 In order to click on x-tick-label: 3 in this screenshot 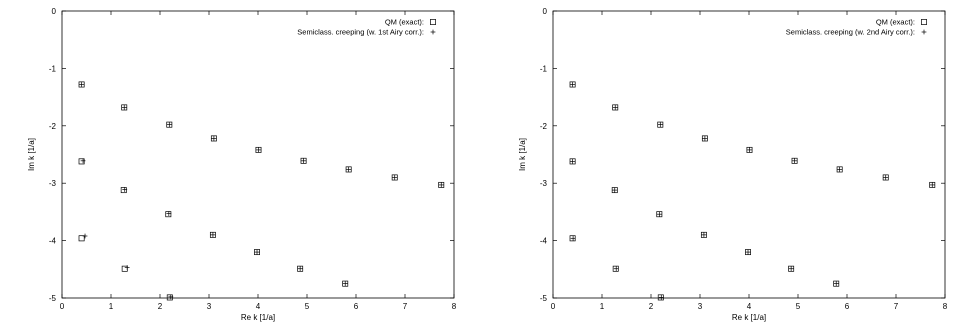, I will do `click(700, 306)`.